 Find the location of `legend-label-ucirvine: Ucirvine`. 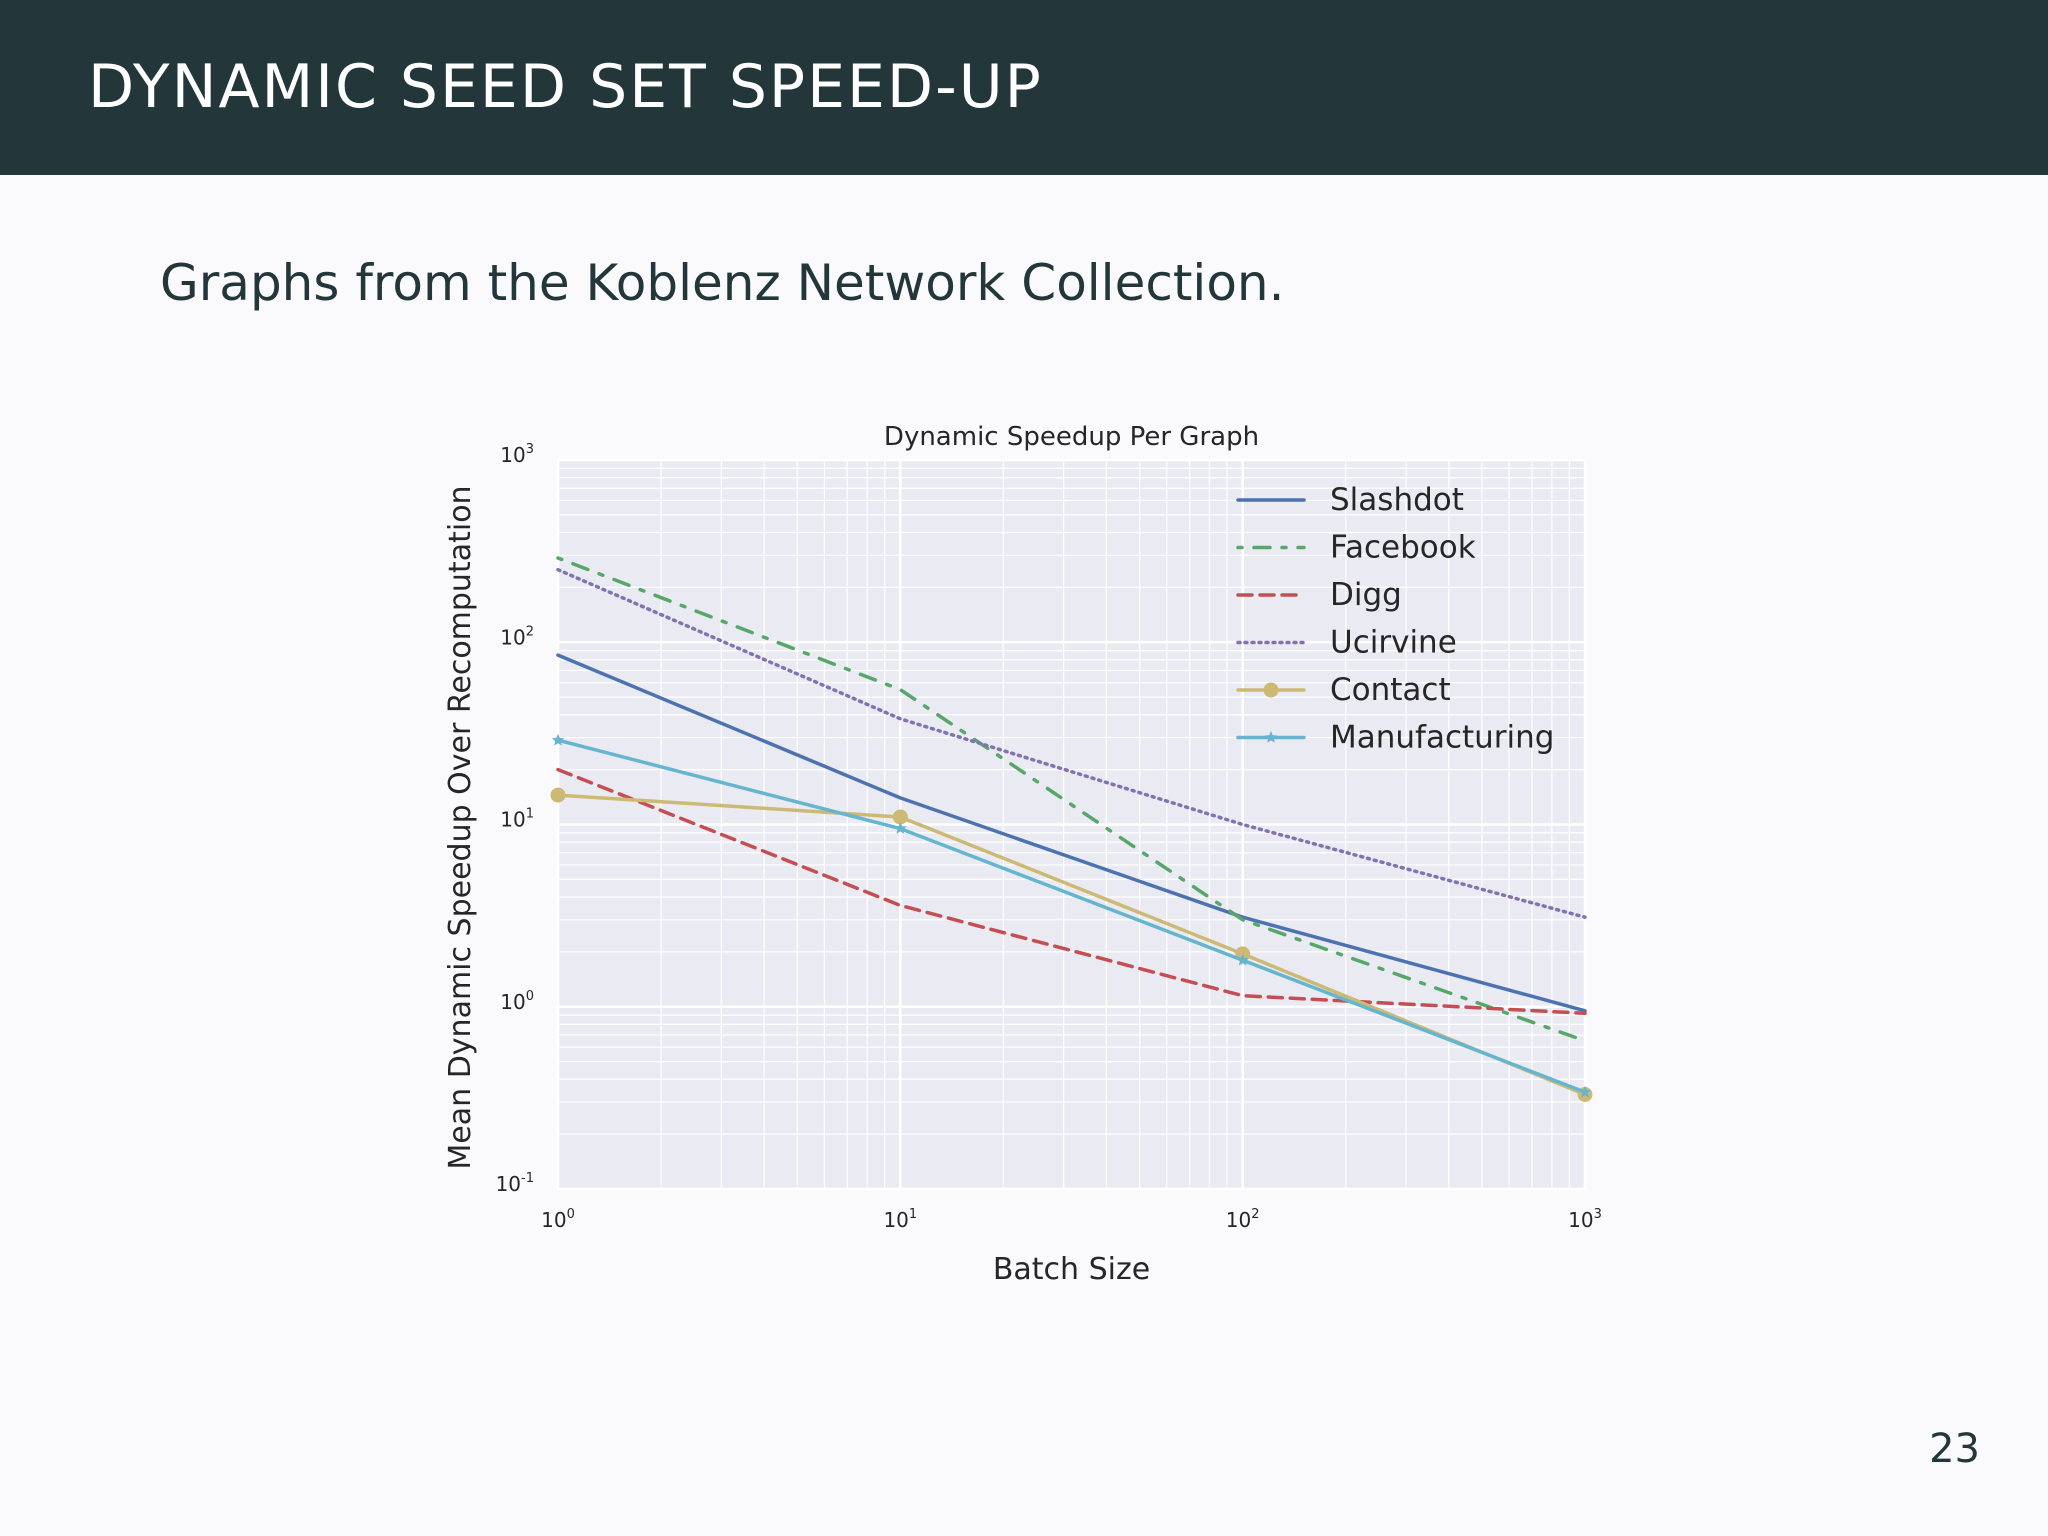

legend-label-ucirvine: Ucirvine is located at coordinates (1393, 643).